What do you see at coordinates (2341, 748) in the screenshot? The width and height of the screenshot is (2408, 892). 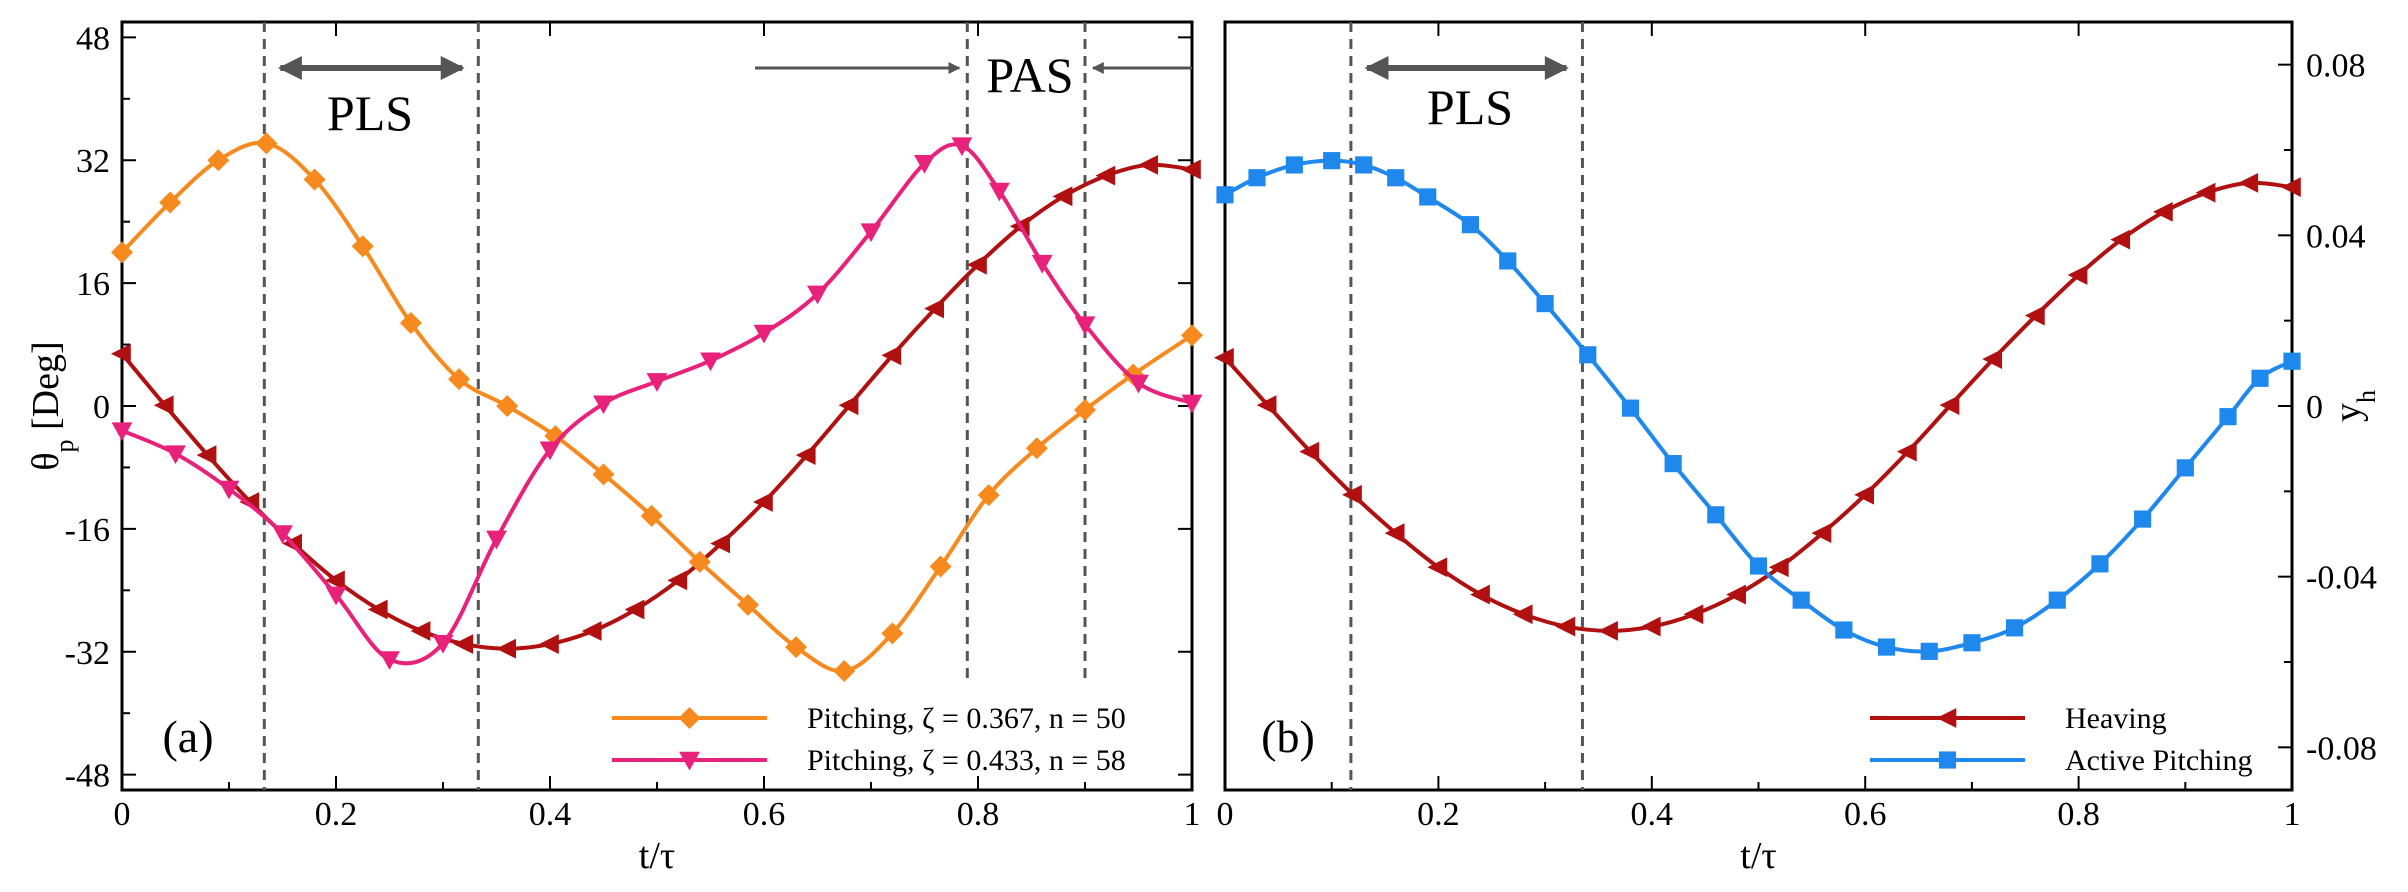 I see `y-tick-label: -0.08` at bounding box center [2341, 748].